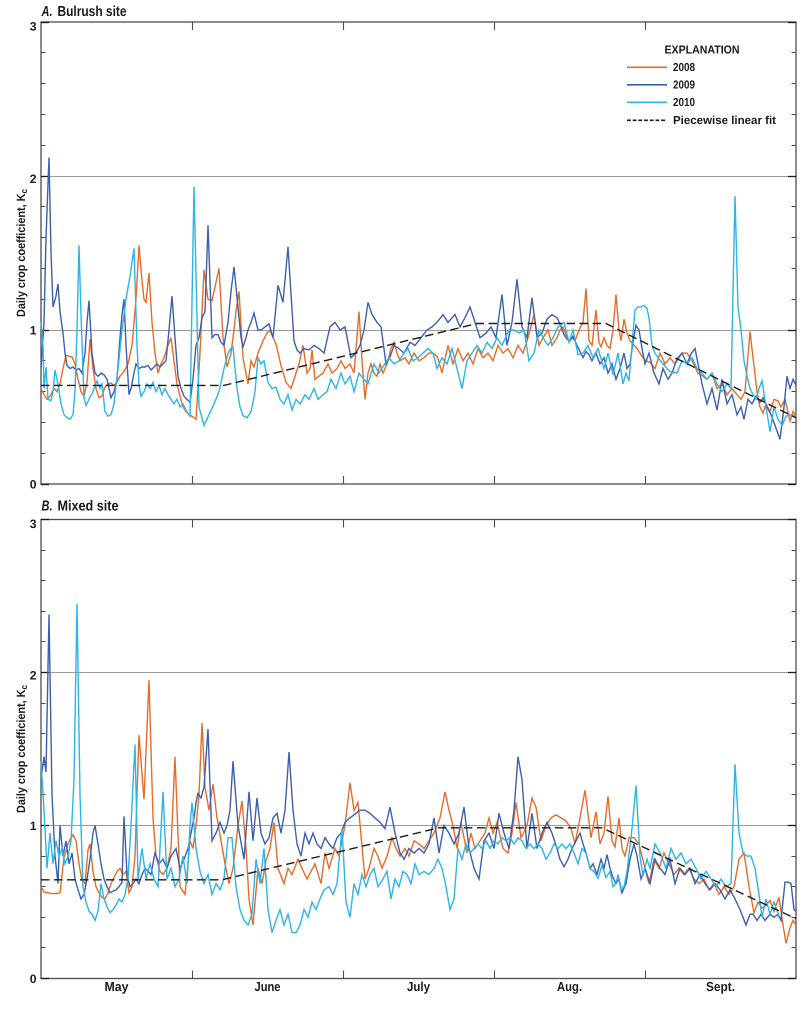 This screenshot has height=1018, width=804. I want to click on svg-text: Aug., so click(569, 986).